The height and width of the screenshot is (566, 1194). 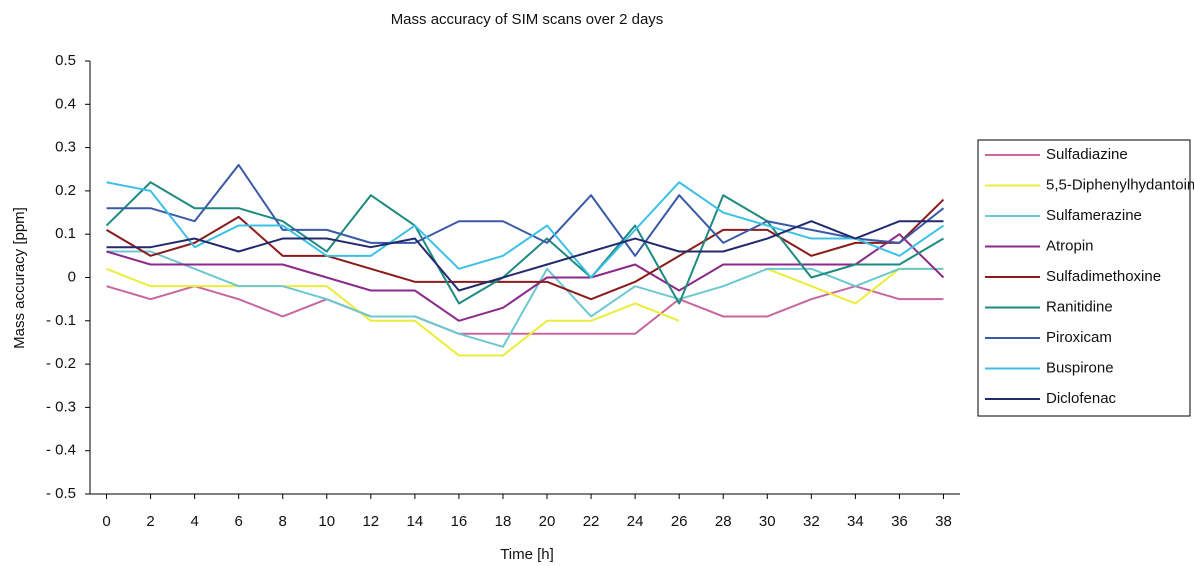 What do you see at coordinates (527, 554) in the screenshot?
I see `x-axis-label: Time [h]` at bounding box center [527, 554].